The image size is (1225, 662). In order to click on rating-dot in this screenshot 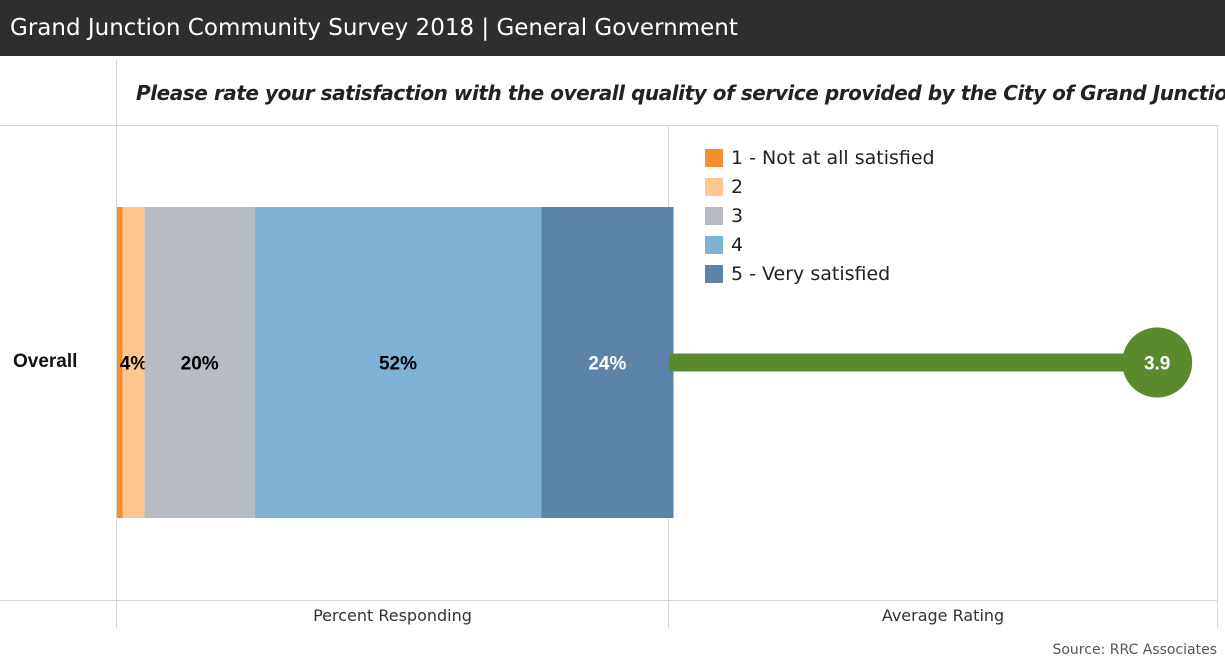, I will do `click(1157, 362)`.